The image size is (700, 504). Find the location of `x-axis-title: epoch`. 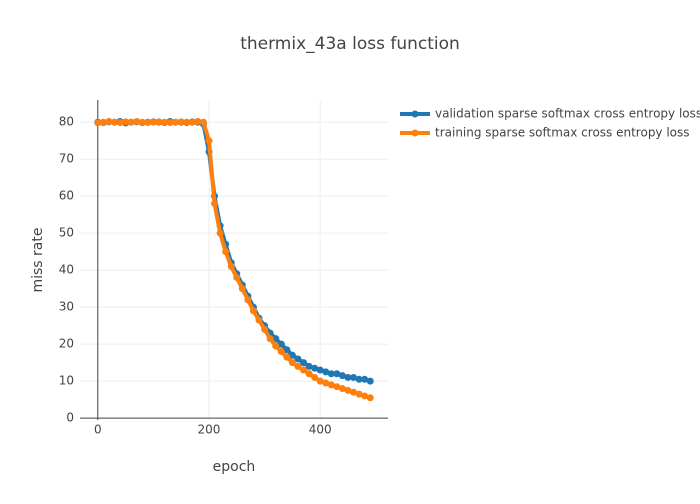

x-axis-title: epoch is located at coordinates (234, 467).